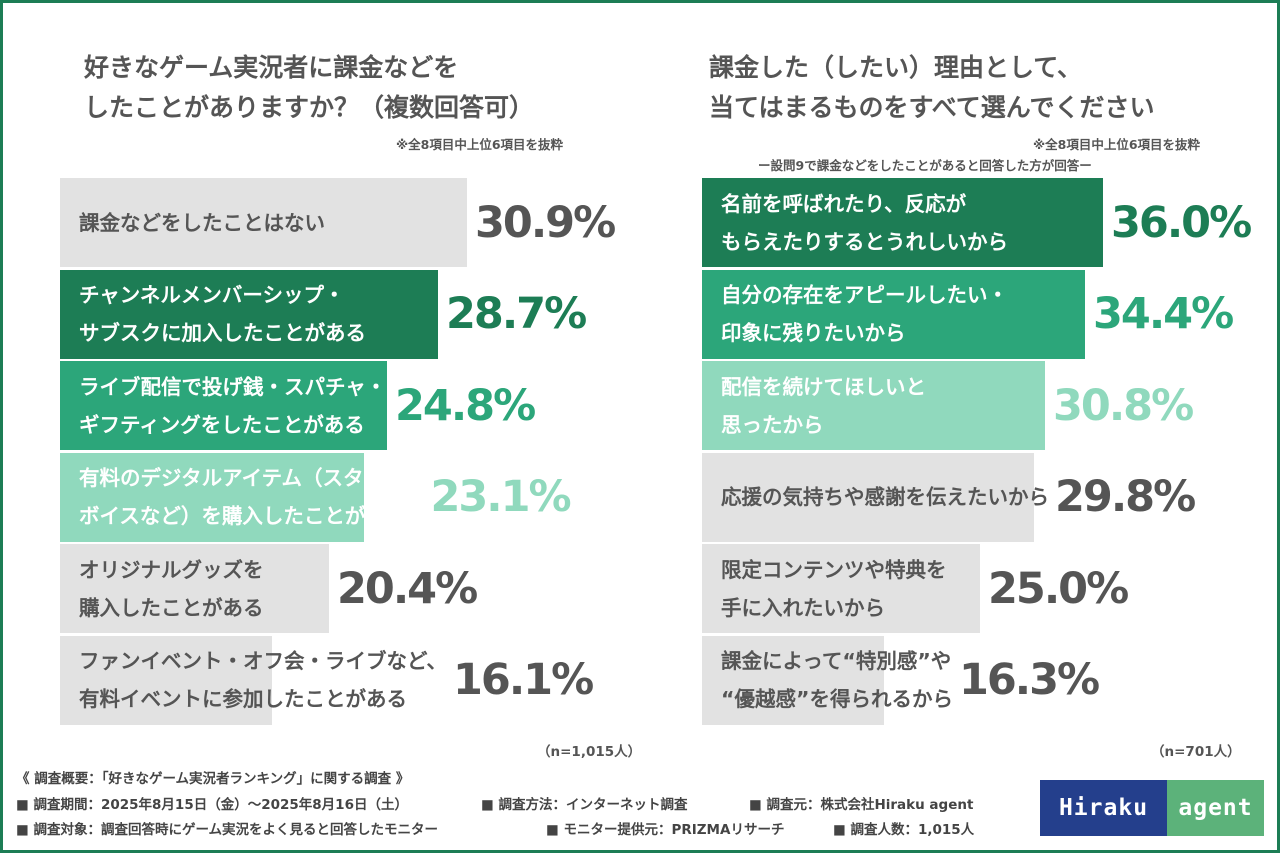 The width and height of the screenshot is (1280, 853). I want to click on logo-left-text: Hiraku, so click(1103, 808).